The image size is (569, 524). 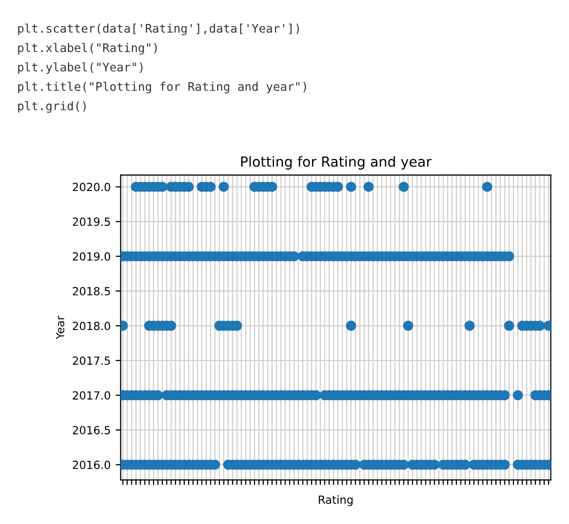 I want to click on y-tick-label: 2018.5, so click(x=91, y=291).